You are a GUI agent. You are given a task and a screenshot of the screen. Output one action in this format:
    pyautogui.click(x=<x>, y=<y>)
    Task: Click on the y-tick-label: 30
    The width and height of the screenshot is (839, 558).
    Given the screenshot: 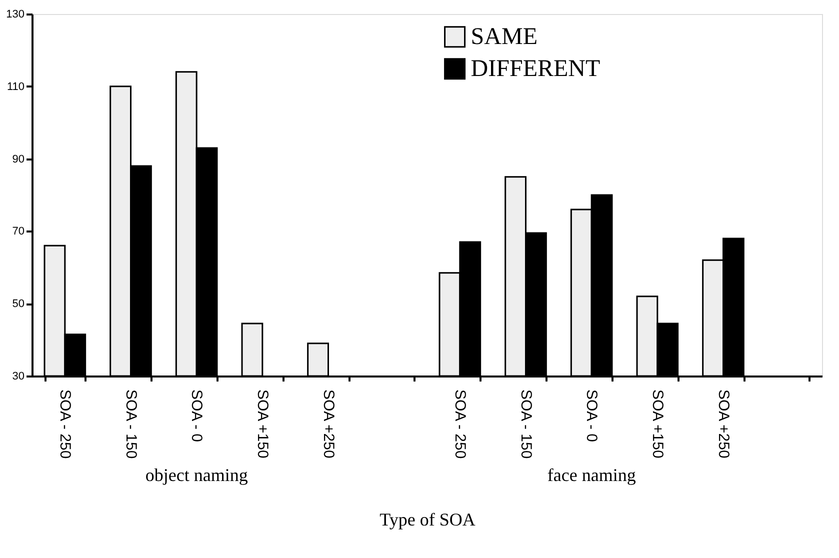 What is the action you would take?
    pyautogui.click(x=18, y=376)
    